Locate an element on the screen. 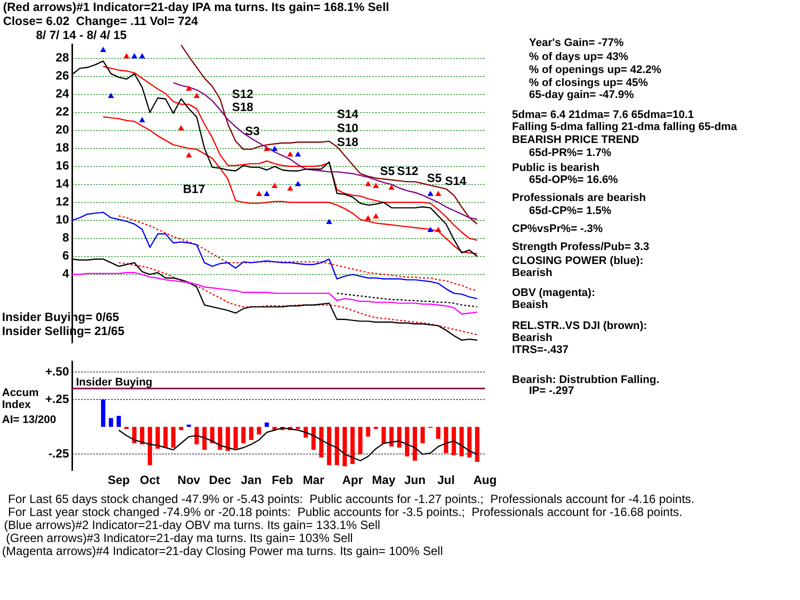 The image size is (800, 600). text: CLOSING POWER (blue): is located at coordinates (578, 261).